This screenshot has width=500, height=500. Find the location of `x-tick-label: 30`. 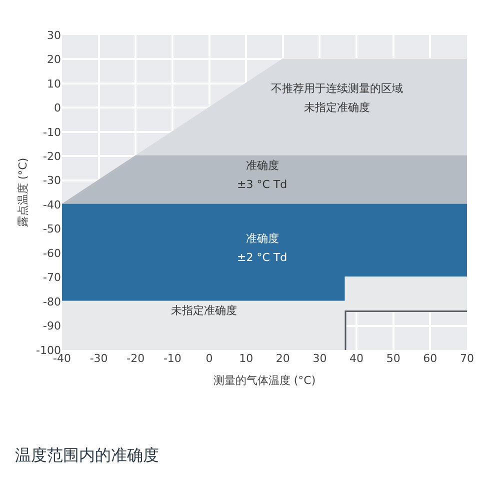

x-tick-label: 30 is located at coordinates (319, 358).